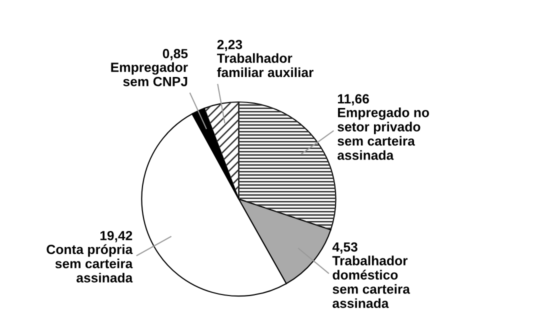 This screenshot has height=335, width=557. Describe the element at coordinates (384, 134) in the screenshot. I see `slice-label: Empregado no setor privado sem carteira assinada` at that location.